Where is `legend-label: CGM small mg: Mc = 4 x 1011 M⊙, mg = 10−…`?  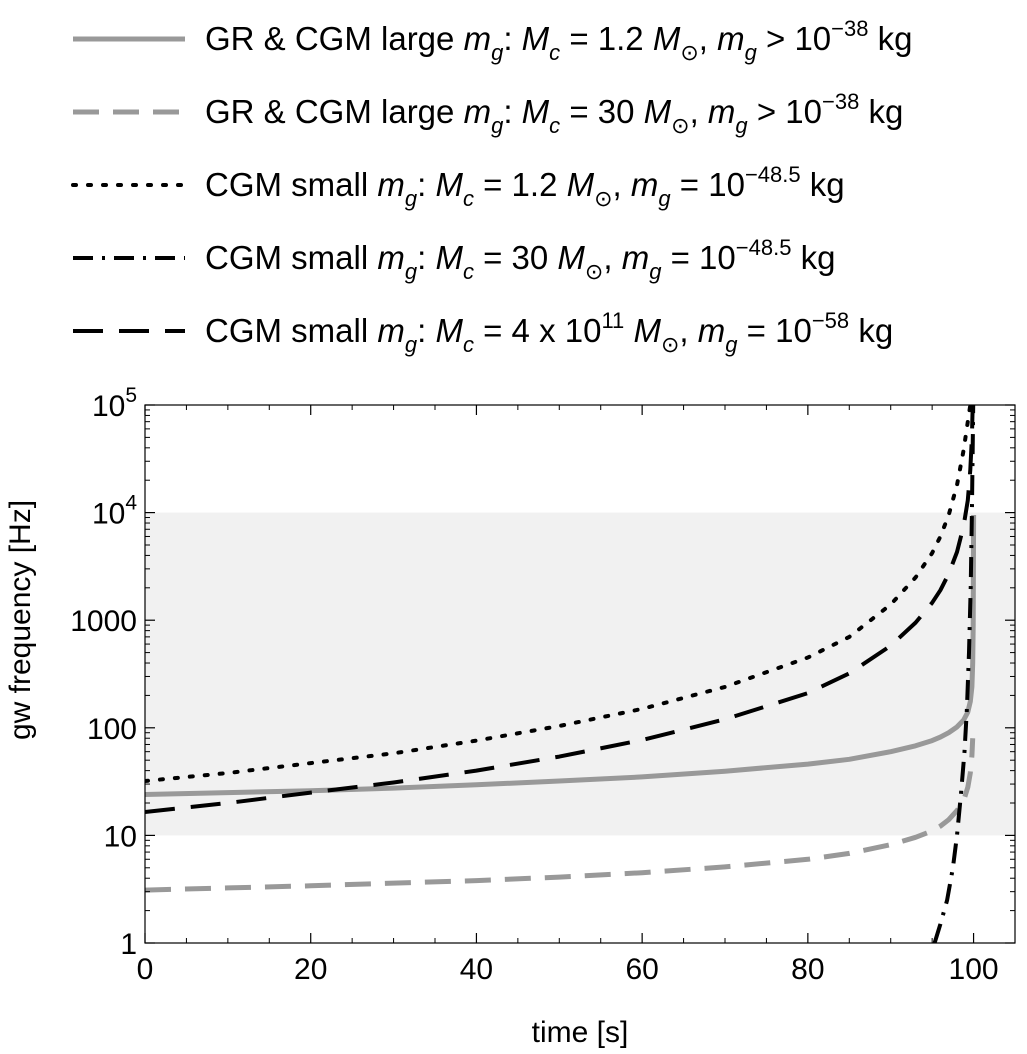
legend-label: CGM small mg: Mc = 4 x 1011 M⊙, mg = 10−… is located at coordinates (549, 332).